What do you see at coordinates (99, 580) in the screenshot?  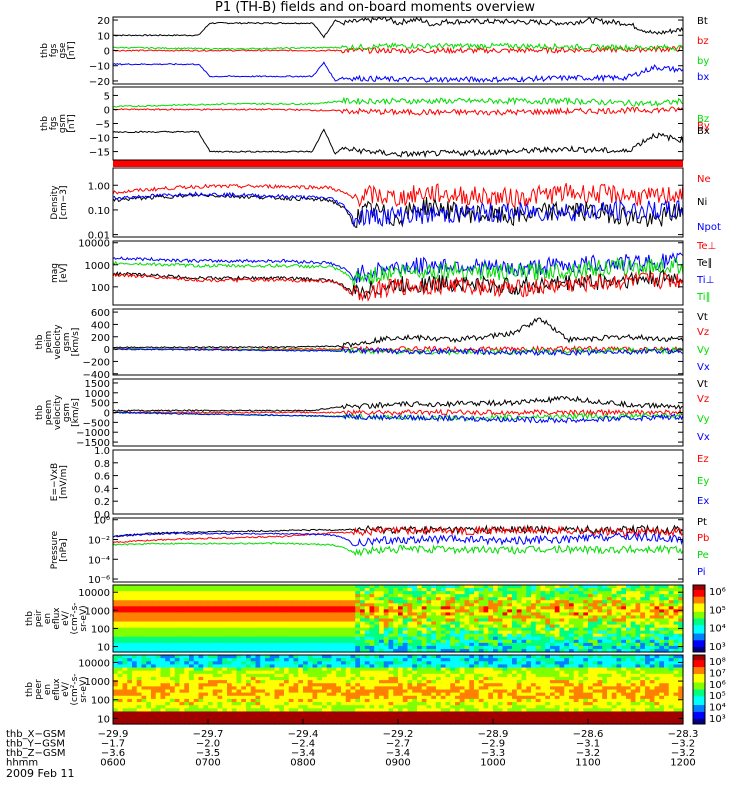 I see `y-tick-label: 10⁻⁶` at bounding box center [99, 580].